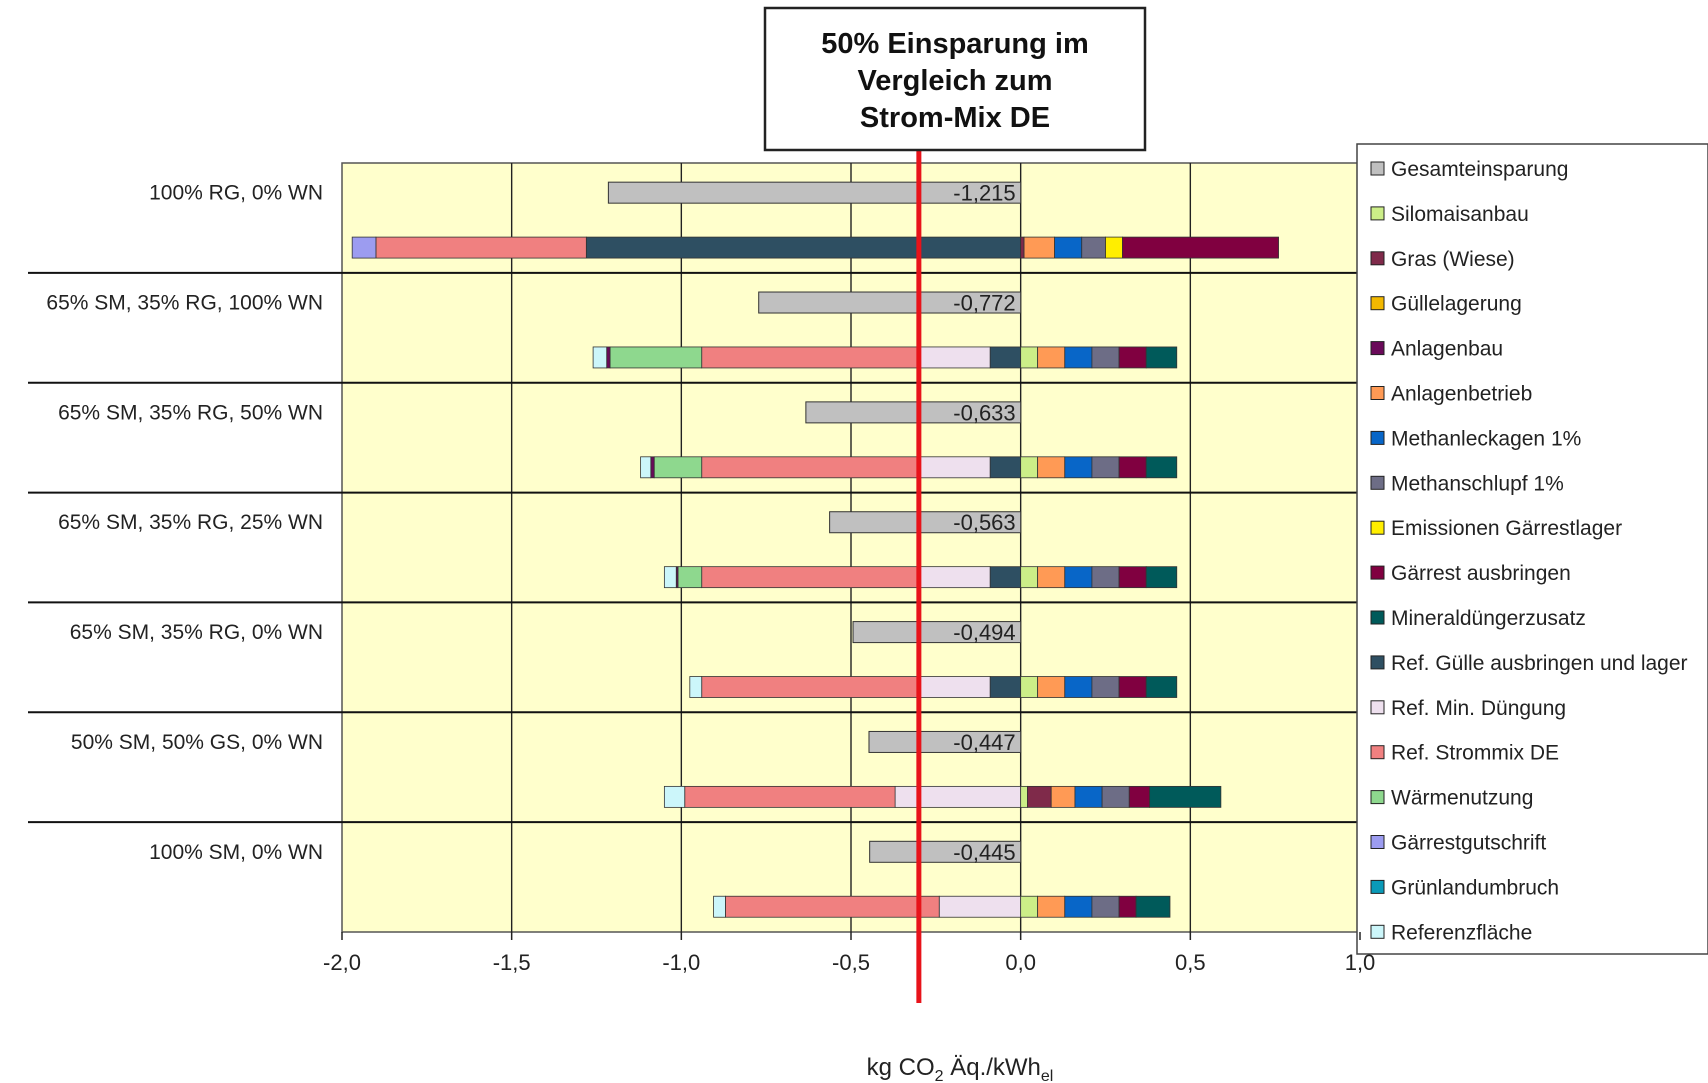 The height and width of the screenshot is (1083, 1708). Describe the element at coordinates (1020, 962) in the screenshot. I see `x-tick-label: 0,0` at that location.